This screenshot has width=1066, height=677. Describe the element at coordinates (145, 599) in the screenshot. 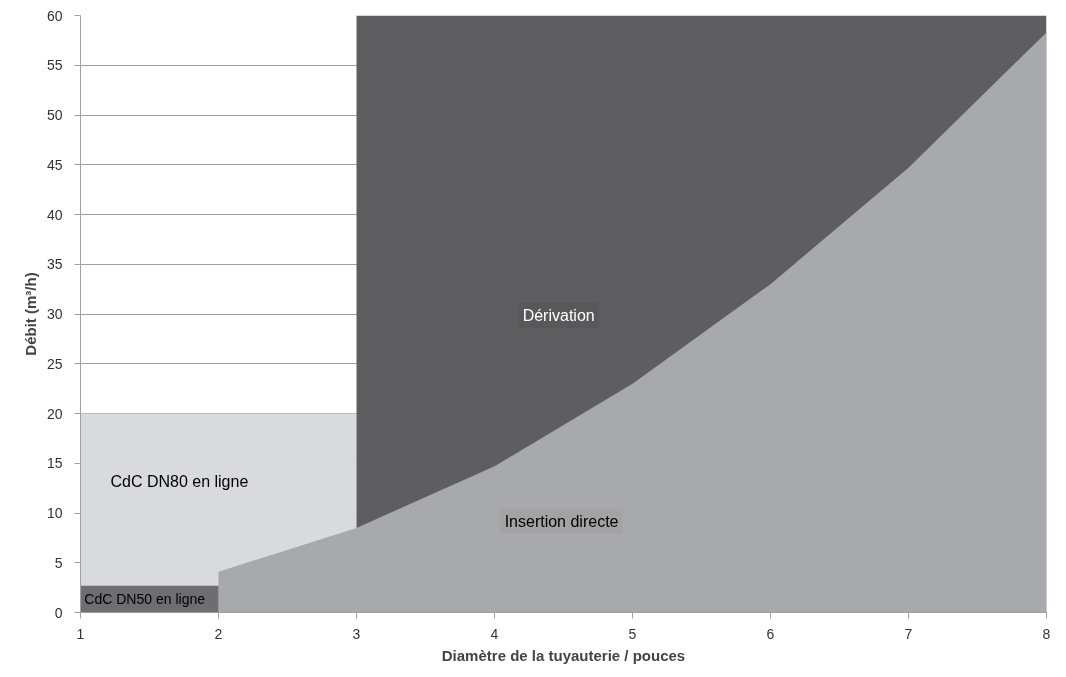

I see `series-label: CdC DN50 en ligne` at that location.